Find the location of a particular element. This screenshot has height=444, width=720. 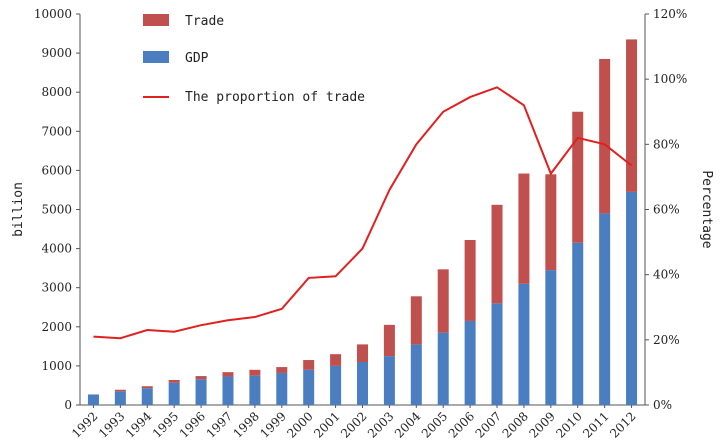

x-tick-label: 2004 is located at coordinates (408, 425).